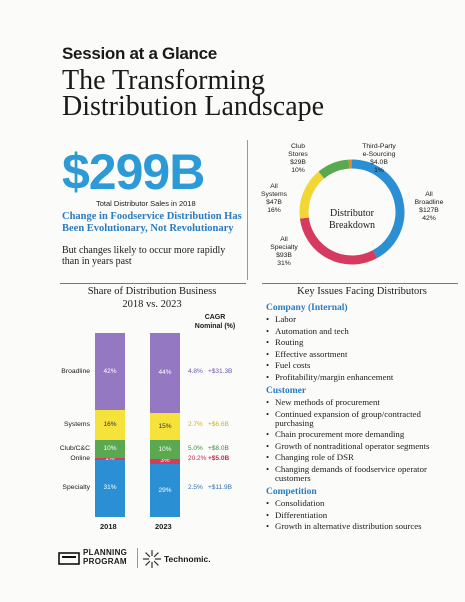 The height and width of the screenshot is (602, 465). I want to click on left-horizontal-divider, so click(153, 283).